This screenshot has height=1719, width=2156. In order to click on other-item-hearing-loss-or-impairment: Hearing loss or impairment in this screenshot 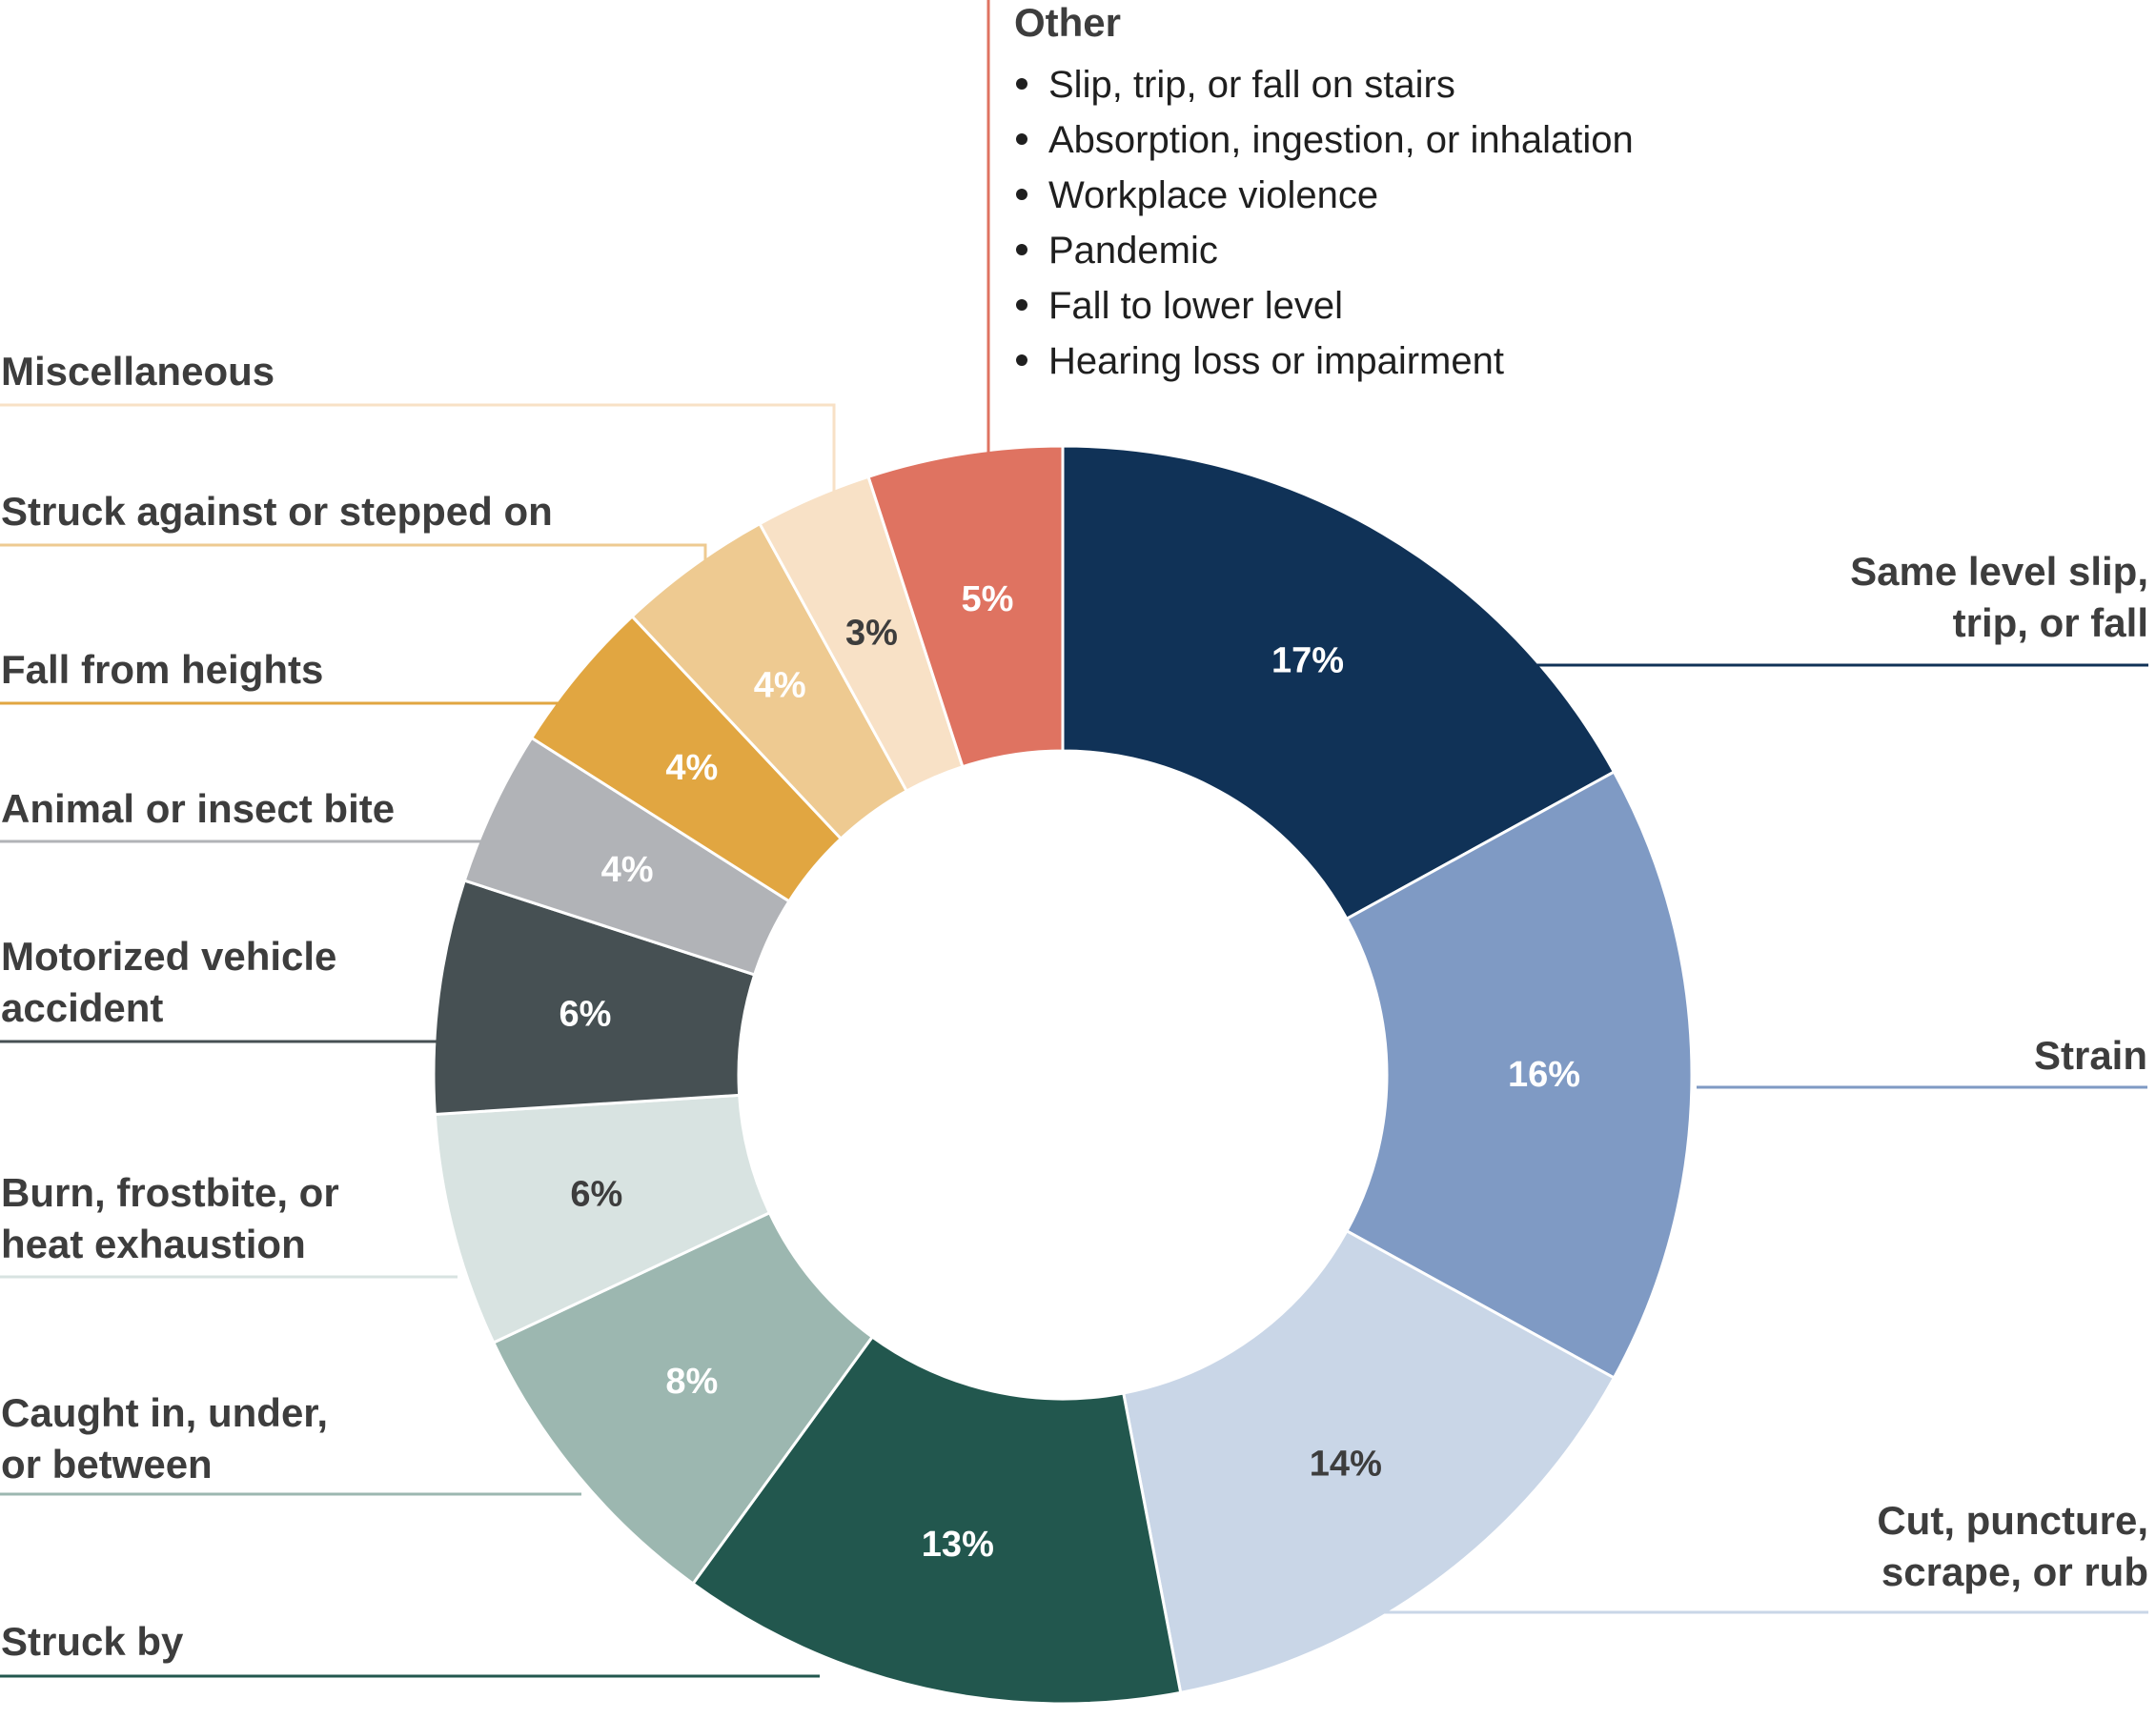, I will do `click(1276, 361)`.